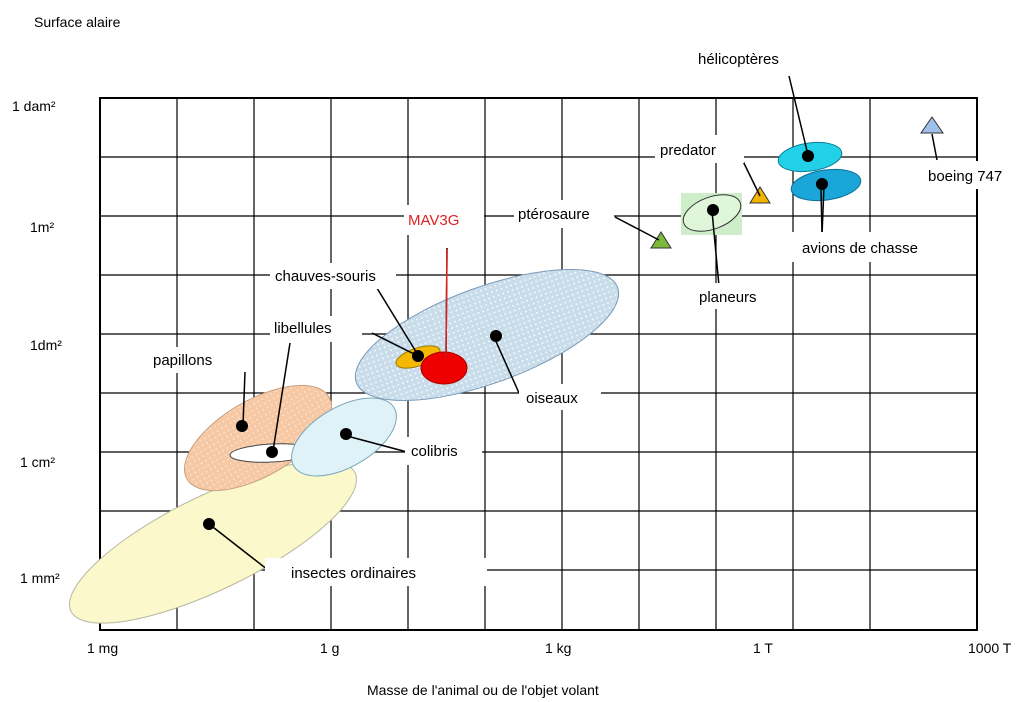 This screenshot has width=1026, height=702. What do you see at coordinates (182, 360) in the screenshot?
I see `label-papillons: papillons` at bounding box center [182, 360].